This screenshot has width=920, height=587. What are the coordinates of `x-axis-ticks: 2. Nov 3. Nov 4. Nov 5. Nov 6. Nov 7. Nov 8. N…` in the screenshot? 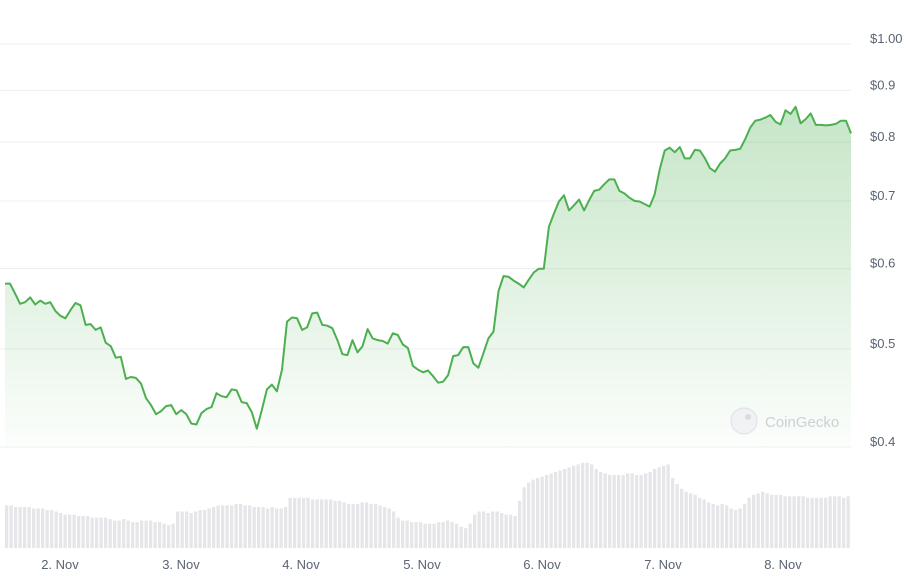 It's located at (421, 564).